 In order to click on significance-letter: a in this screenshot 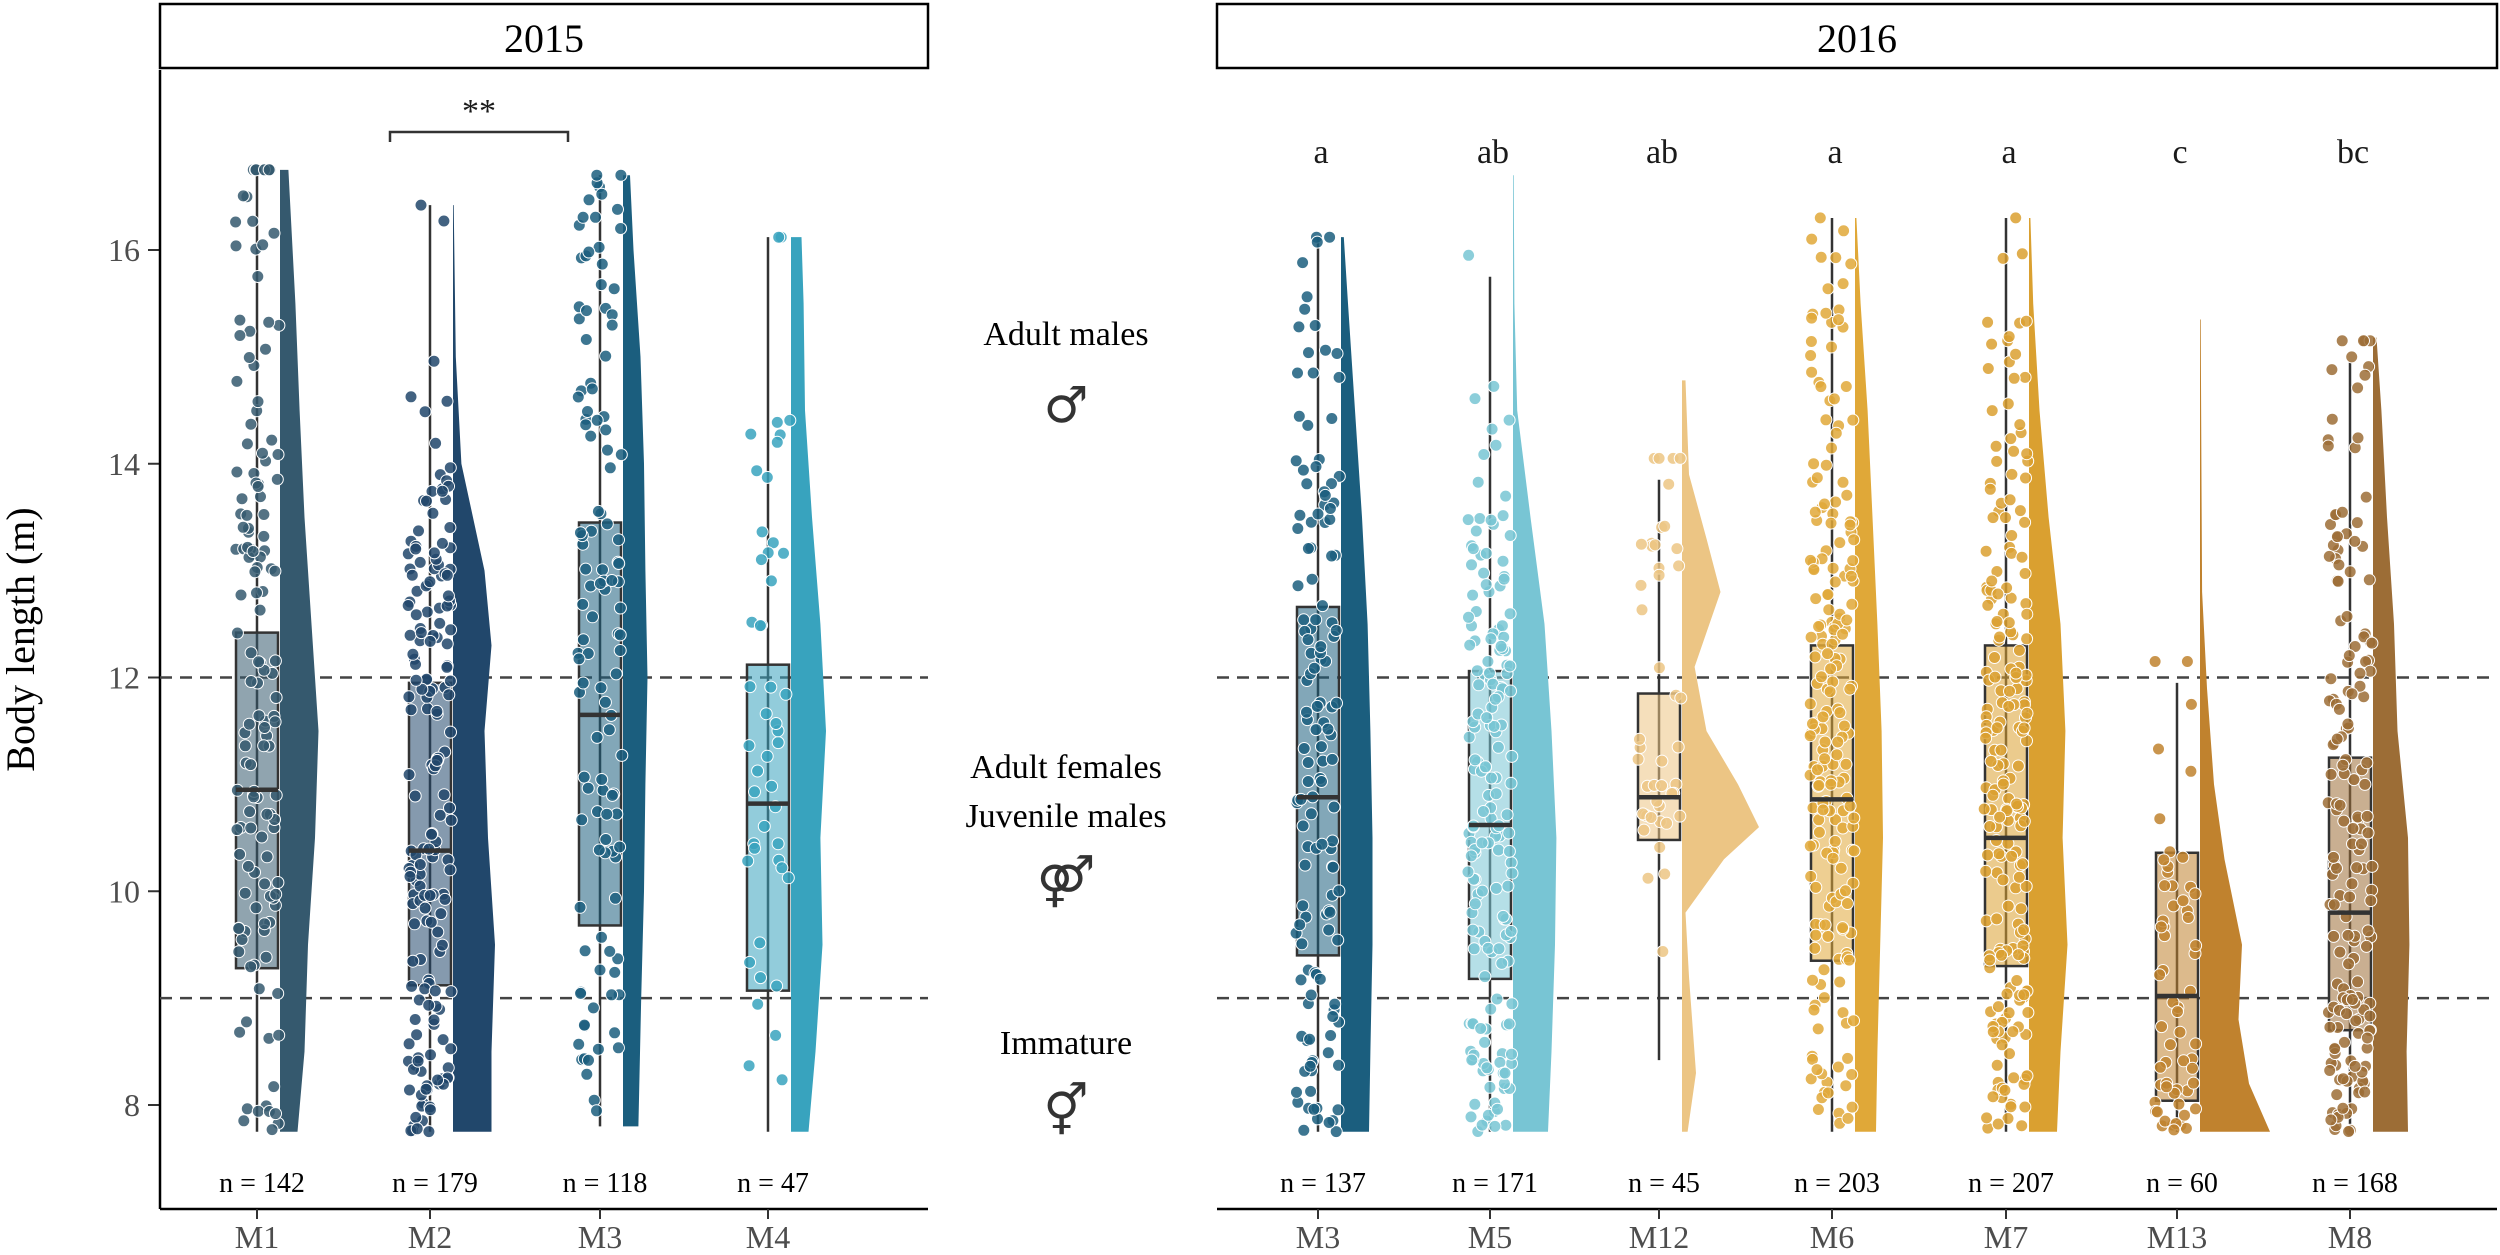, I will do `click(2008, 152)`.